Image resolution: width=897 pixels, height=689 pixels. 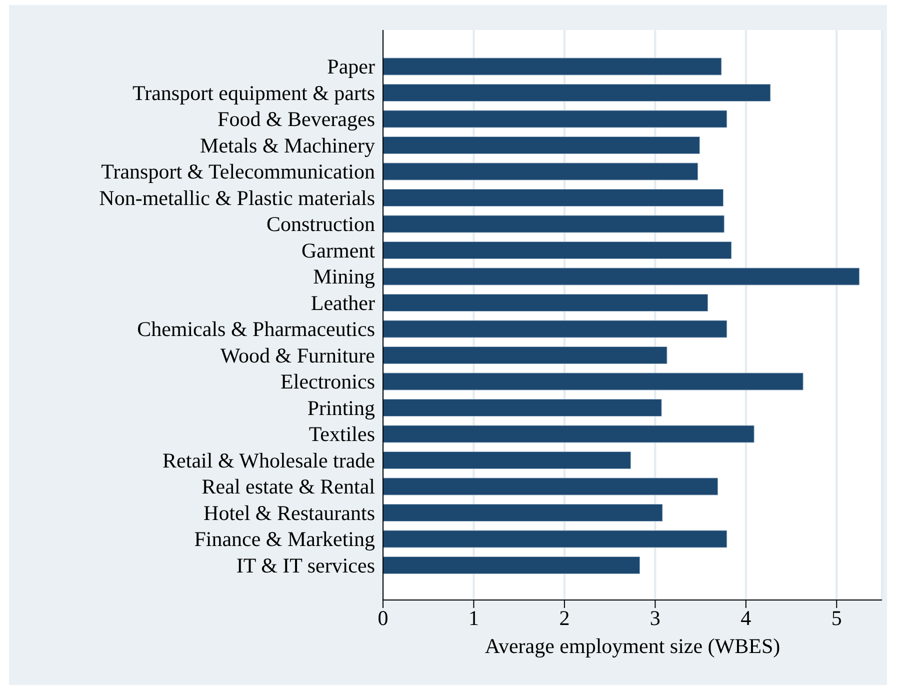 What do you see at coordinates (238, 172) in the screenshot?
I see `y-tick-label: Transport & Telecommunication` at bounding box center [238, 172].